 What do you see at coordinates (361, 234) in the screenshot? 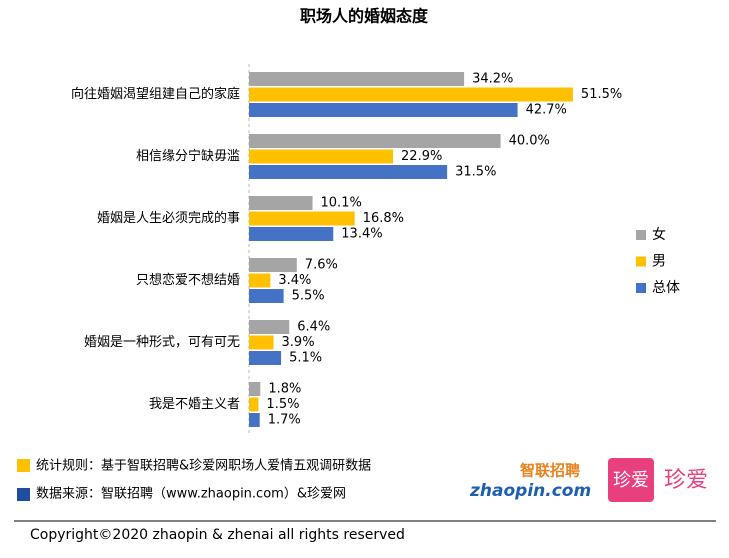
I see `value-label: 13.4%` at bounding box center [361, 234].